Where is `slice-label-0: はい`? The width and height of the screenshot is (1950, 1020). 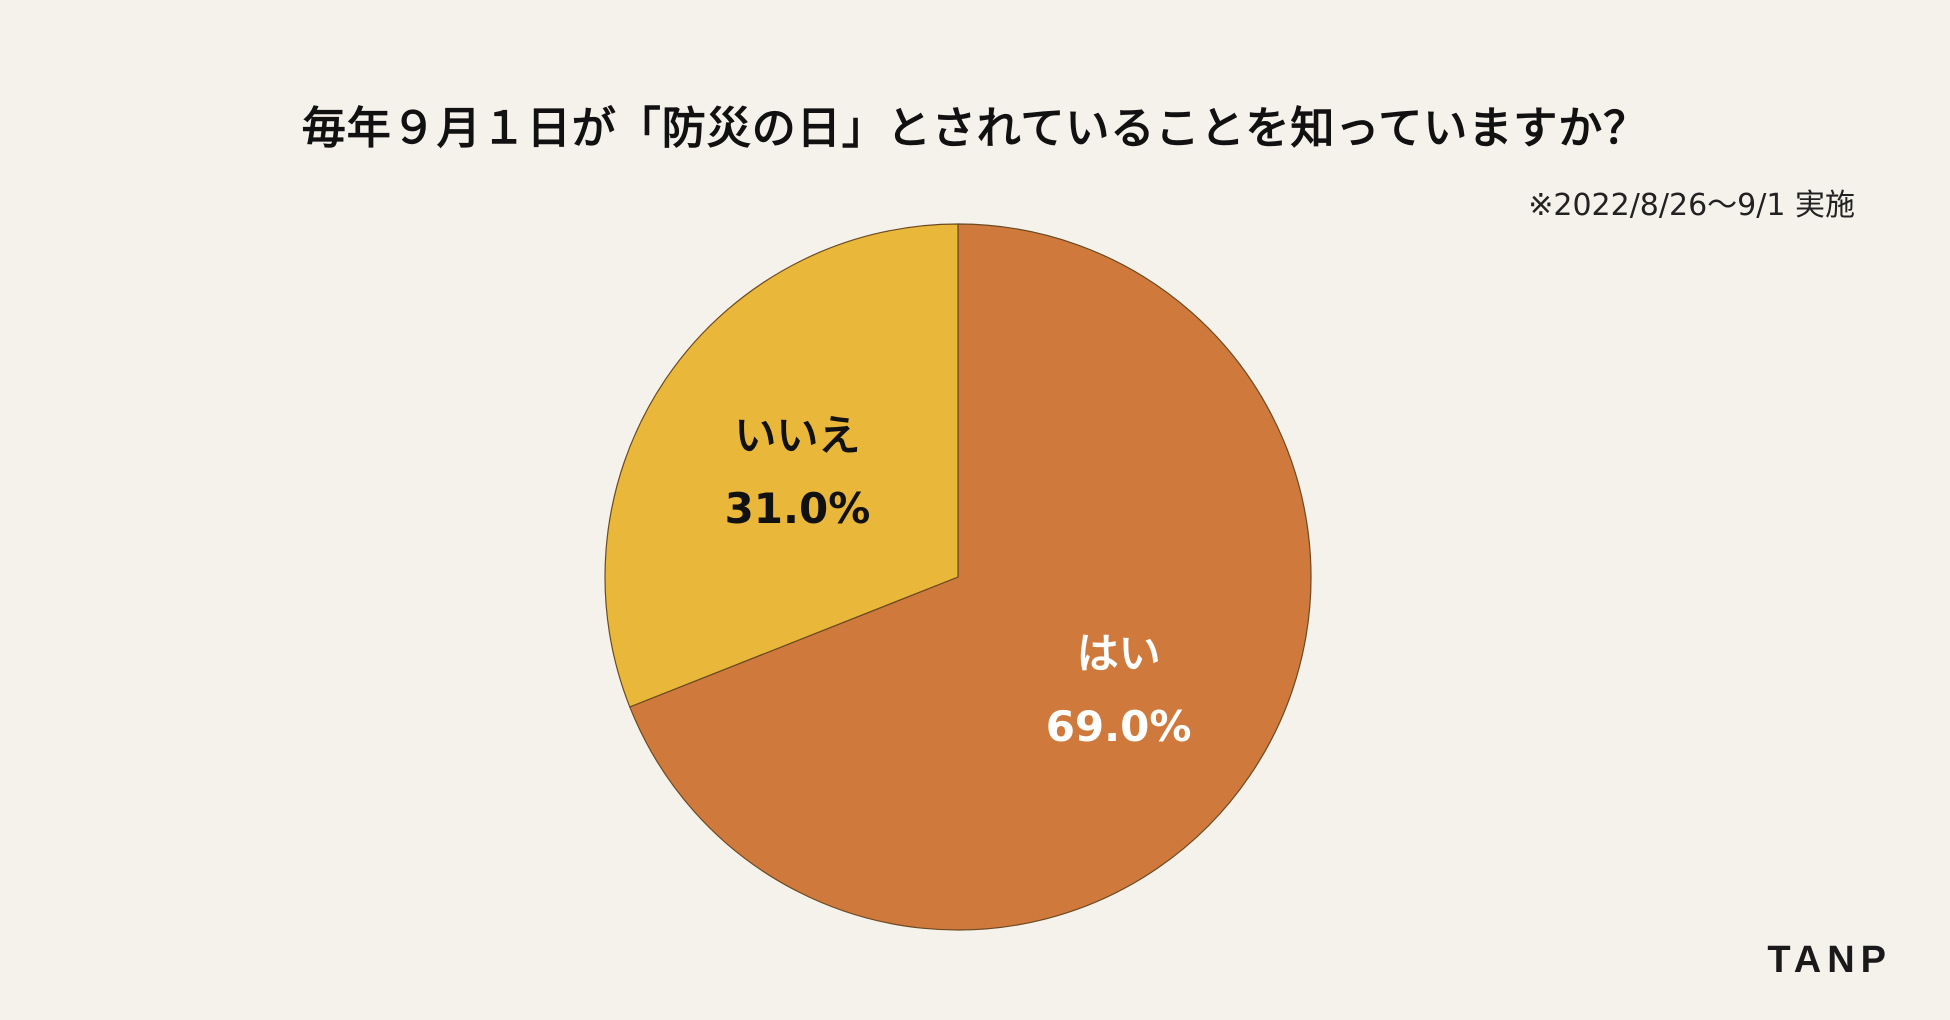 slice-label-0: はい is located at coordinates (1119, 653).